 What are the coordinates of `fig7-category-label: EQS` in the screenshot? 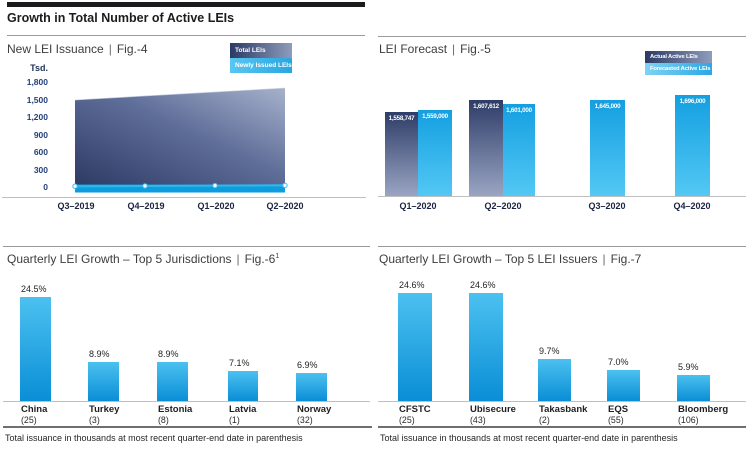 It's located at (618, 409).